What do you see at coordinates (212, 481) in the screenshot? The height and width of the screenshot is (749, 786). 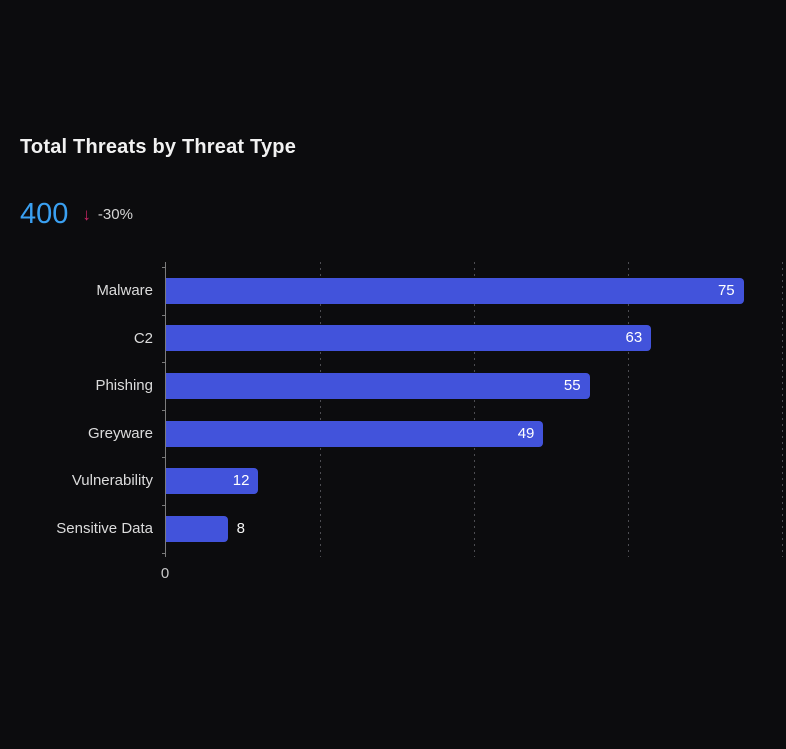 I see `bar-vulnerability: 12` at bounding box center [212, 481].